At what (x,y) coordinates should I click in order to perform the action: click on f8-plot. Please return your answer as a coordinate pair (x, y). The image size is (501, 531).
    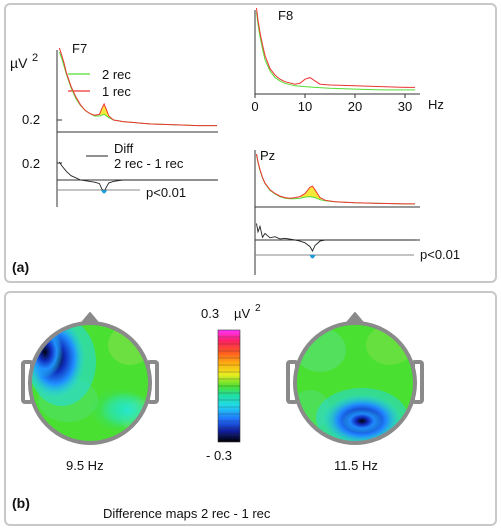
    Looking at the image, I should click on (335, 49).